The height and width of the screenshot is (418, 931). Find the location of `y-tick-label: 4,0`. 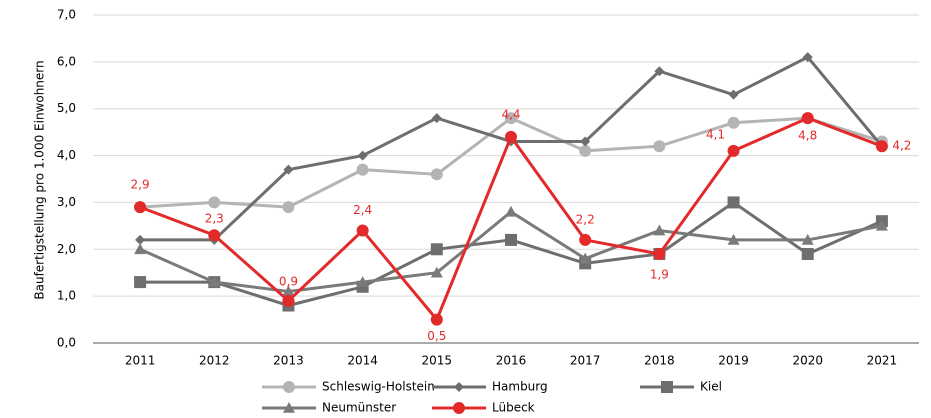

y-tick-label: 4,0 is located at coordinates (66, 155).